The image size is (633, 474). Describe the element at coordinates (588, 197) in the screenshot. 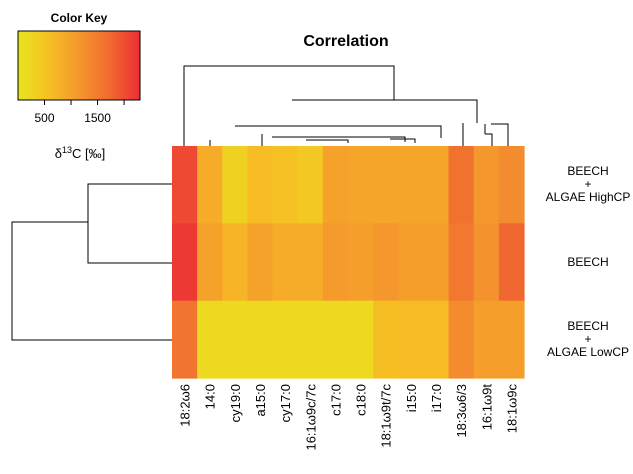

I see `row-label-line: ALGAE HighCP` at that location.